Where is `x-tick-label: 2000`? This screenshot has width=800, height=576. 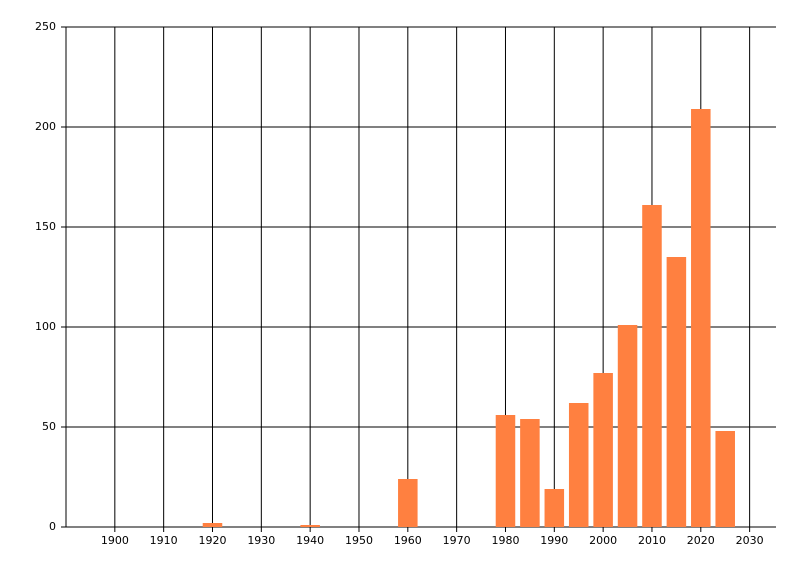
x-tick-label: 2000 is located at coordinates (603, 540).